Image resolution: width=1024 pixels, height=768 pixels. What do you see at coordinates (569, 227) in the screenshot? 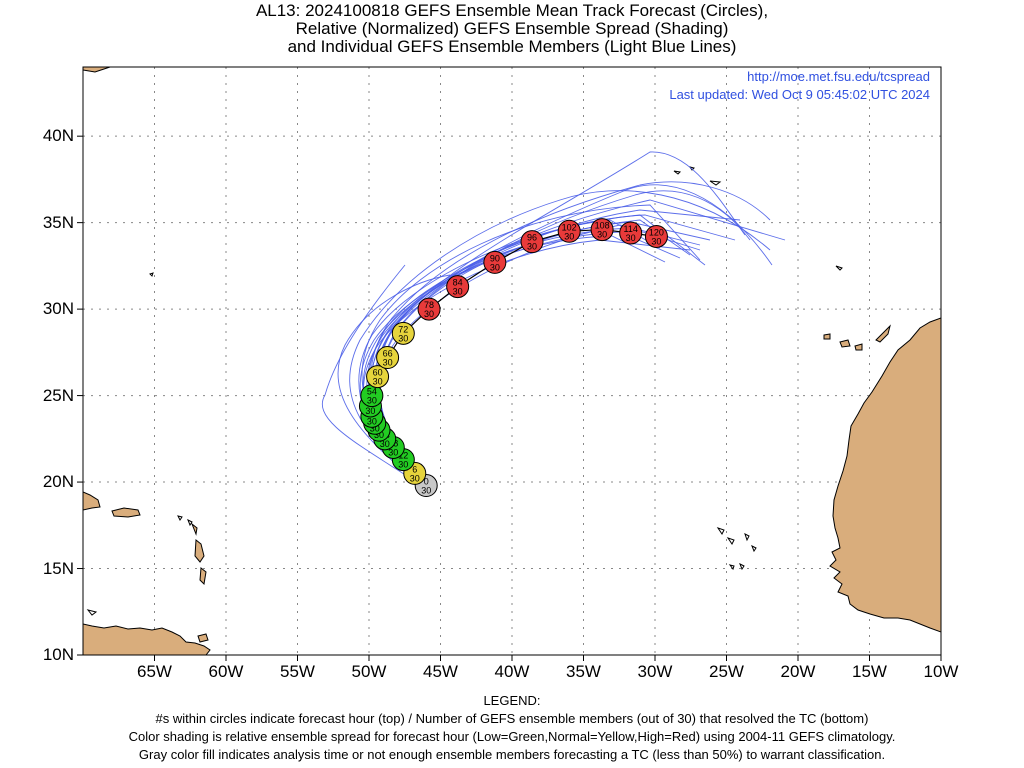
I see `forecast-hour-label: 102` at bounding box center [569, 227].